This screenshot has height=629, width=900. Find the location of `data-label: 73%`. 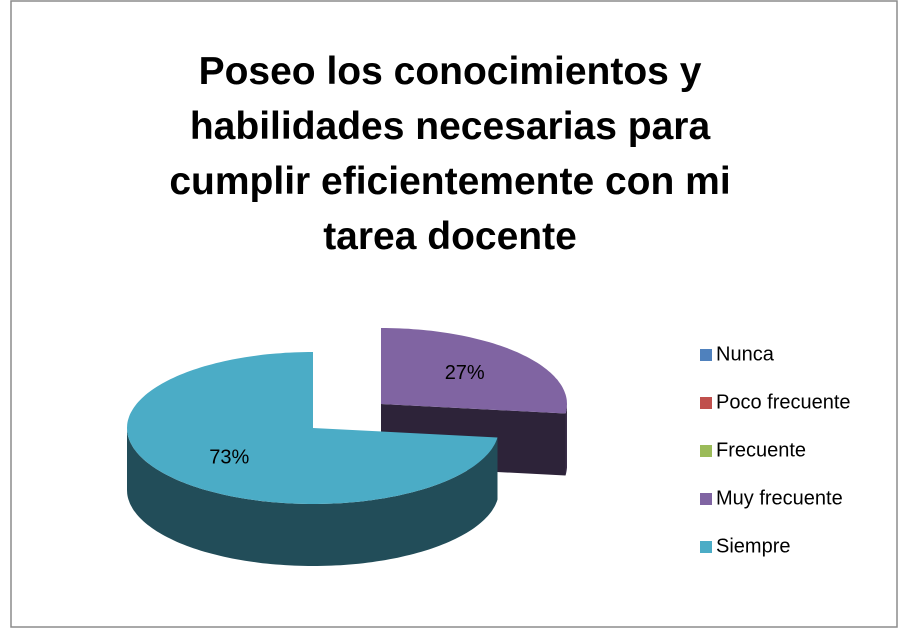

data-label: 73% is located at coordinates (229, 457).